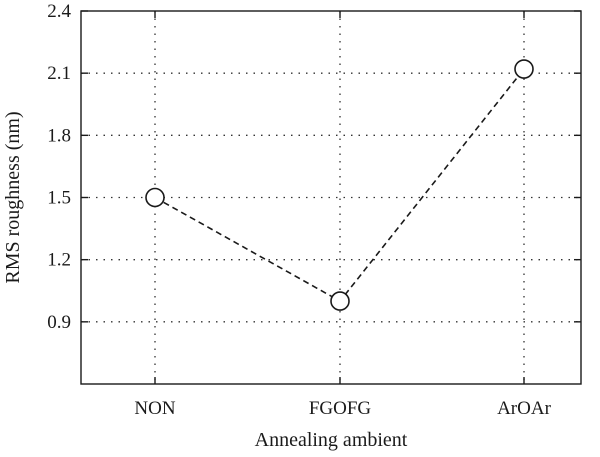 This screenshot has width=600, height=457. What do you see at coordinates (13, 197) in the screenshot?
I see `y-axis-label: RMS roughness (nm)` at bounding box center [13, 197].